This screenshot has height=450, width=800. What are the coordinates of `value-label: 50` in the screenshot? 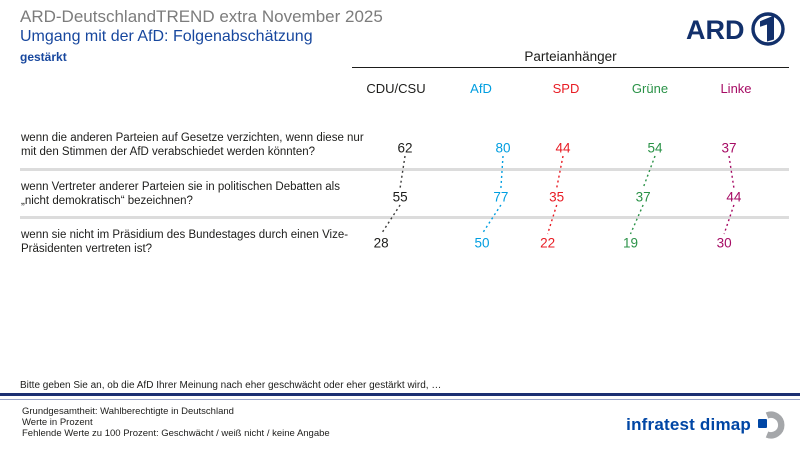 It's located at (481, 243).